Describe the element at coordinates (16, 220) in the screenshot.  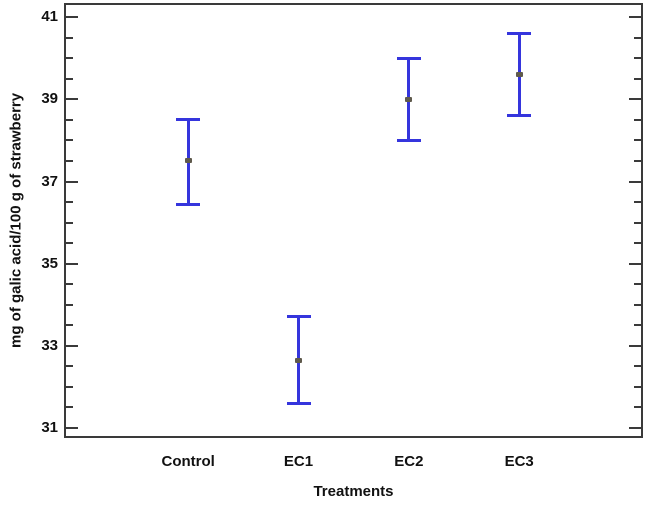
I see `y-axis-title: mg of galic acid/100 g of strawberry` at that location.